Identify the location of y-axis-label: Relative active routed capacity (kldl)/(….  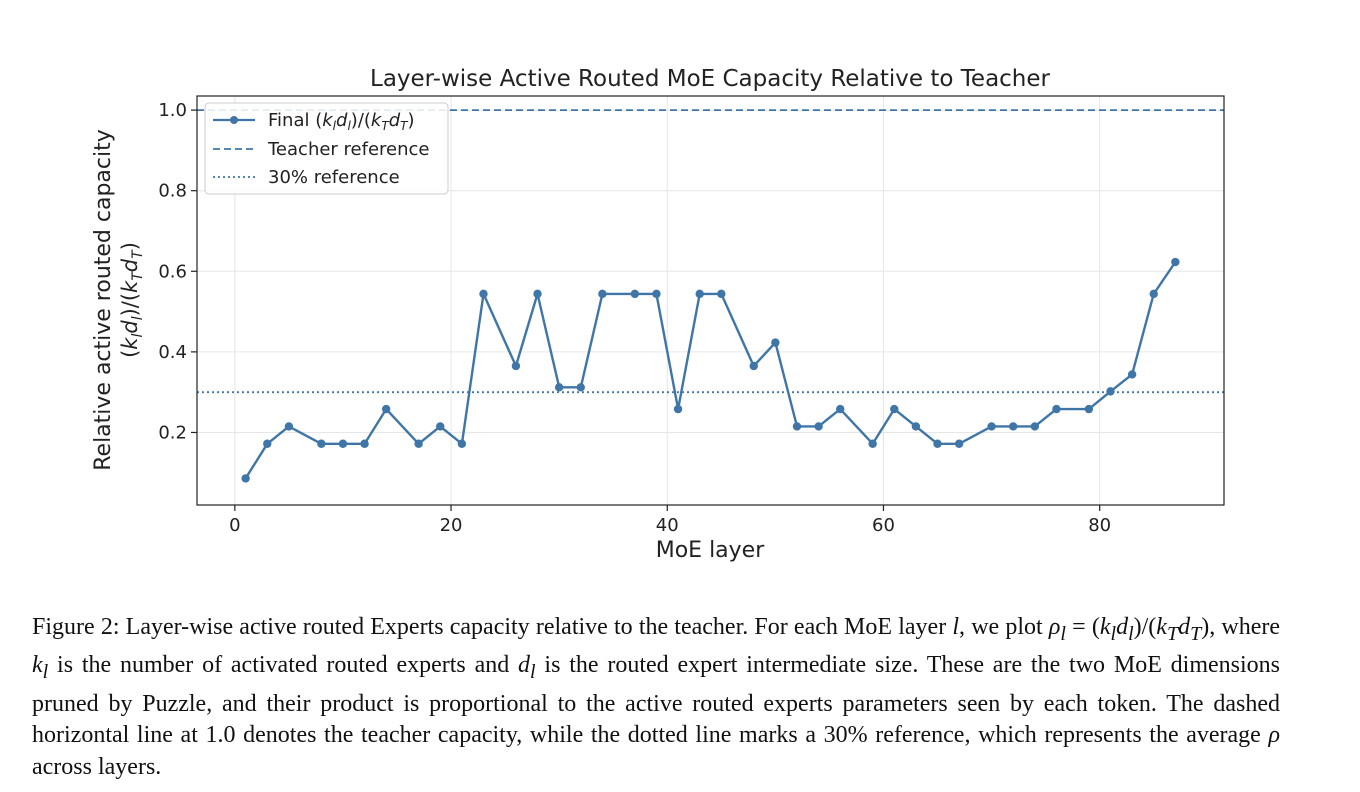
(118, 300).